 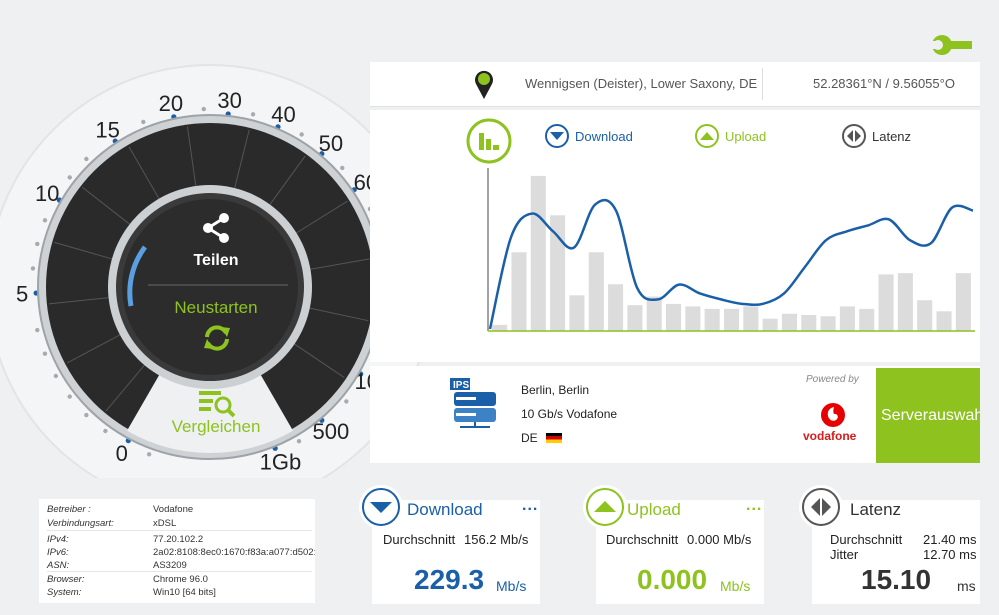 What do you see at coordinates (511, 586) in the screenshot?
I see `download-unit: Mb/s` at bounding box center [511, 586].